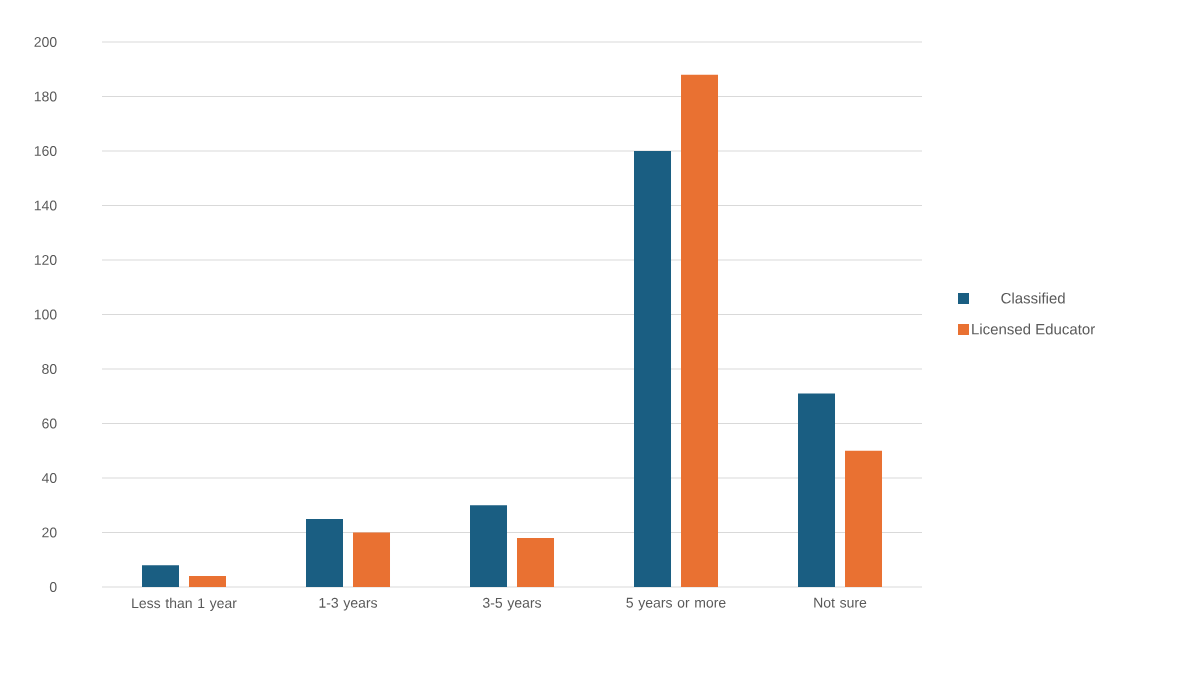  What do you see at coordinates (1033, 298) in the screenshot?
I see `legend-label: Classified` at bounding box center [1033, 298].